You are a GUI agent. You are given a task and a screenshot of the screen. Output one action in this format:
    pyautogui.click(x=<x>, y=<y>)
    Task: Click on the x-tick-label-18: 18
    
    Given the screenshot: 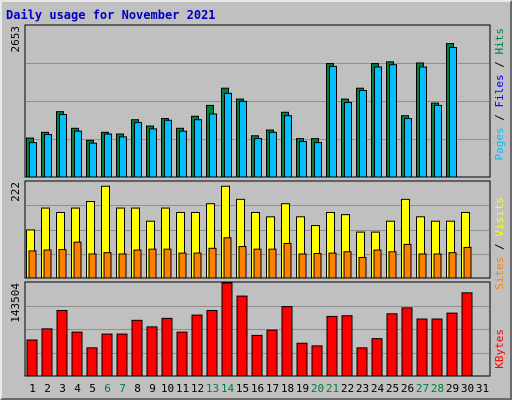 What is the action you would take?
    pyautogui.click(x=287, y=388)
    